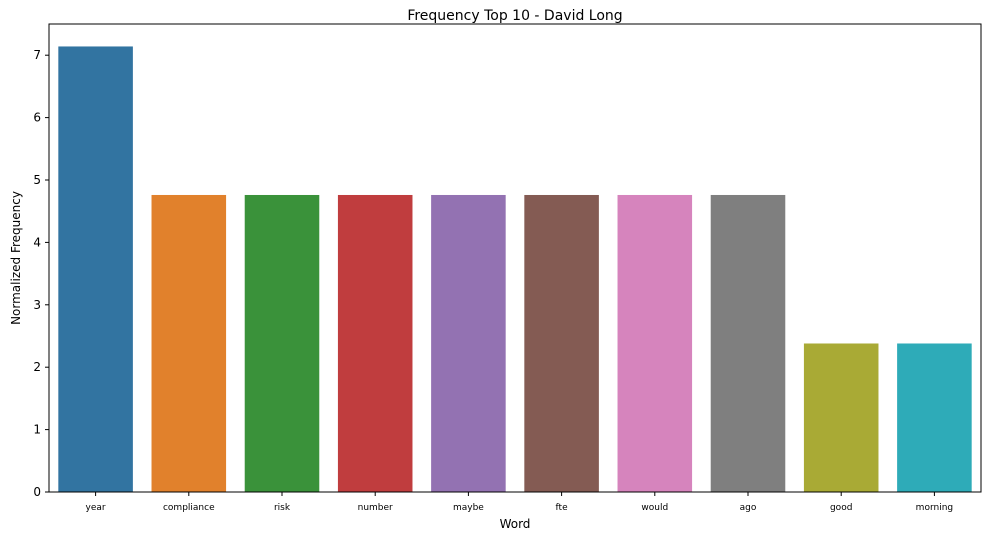  Describe the element at coordinates (654, 508) in the screenshot. I see `x-tick-label: would` at that location.